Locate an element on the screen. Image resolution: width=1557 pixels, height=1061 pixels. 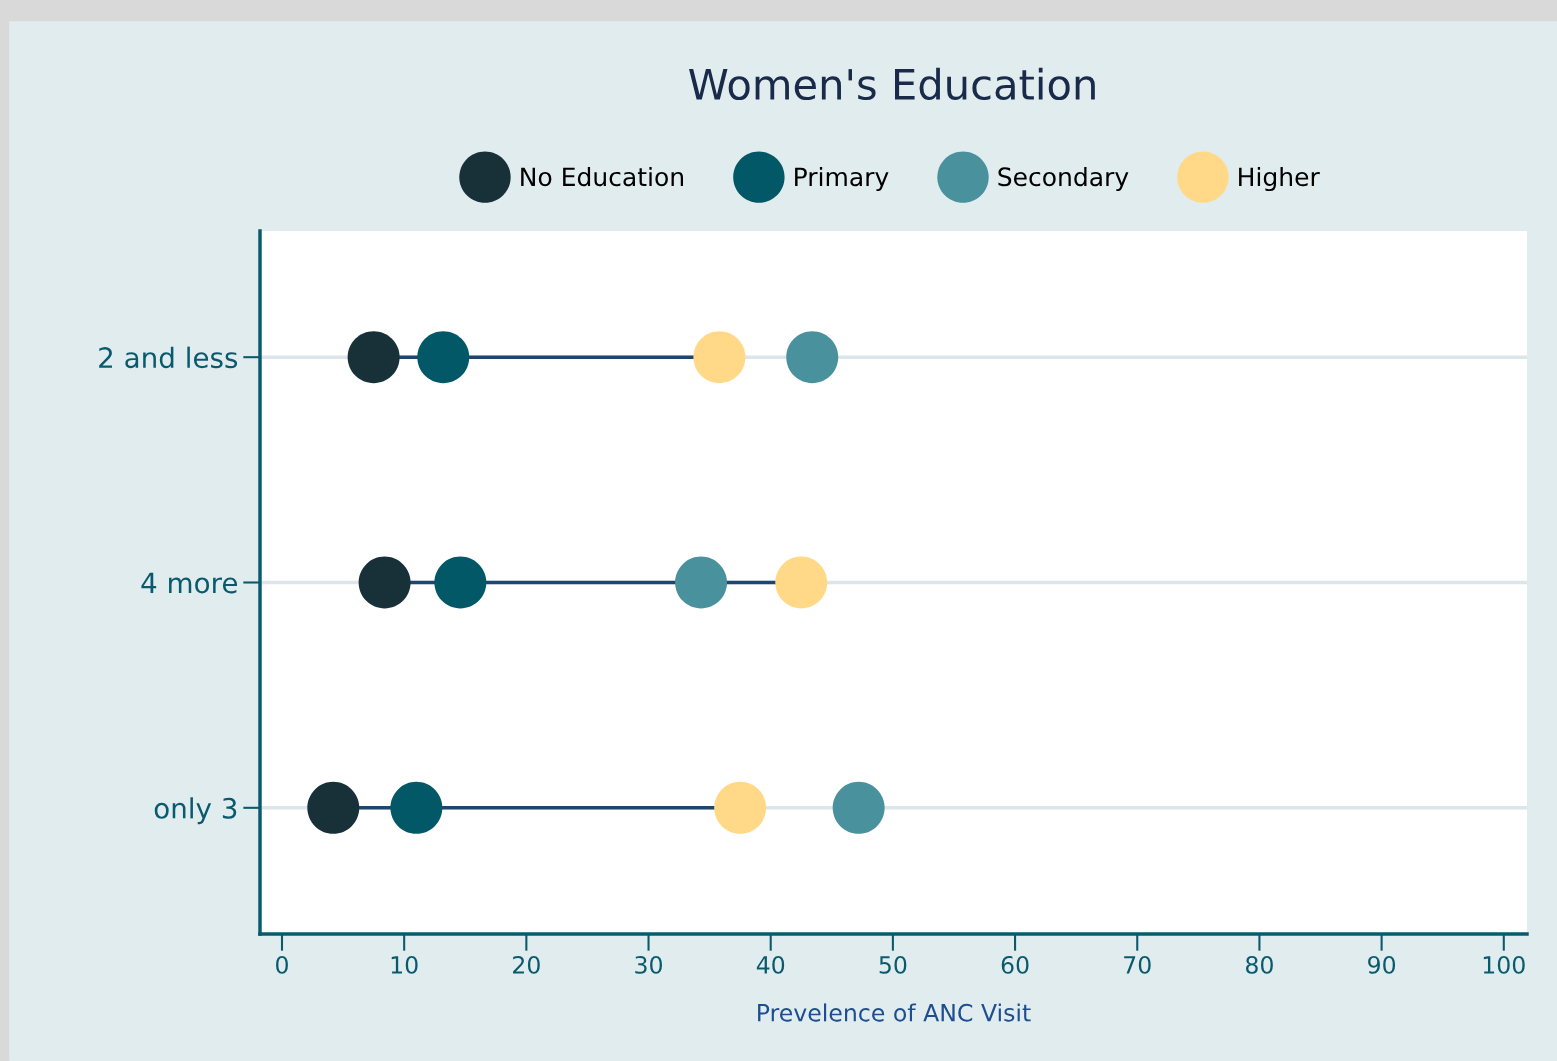
x-tick-label: 70 is located at coordinates (1137, 964).